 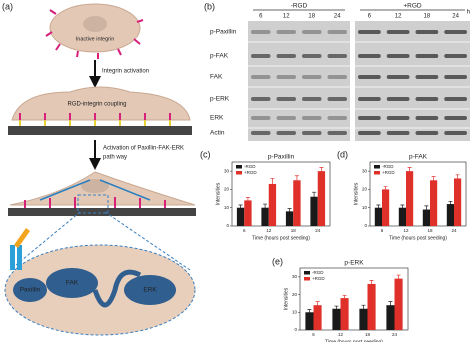 What do you see at coordinates (299, 81) in the screenshot?
I see `blot-panel` at bounding box center [299, 81].